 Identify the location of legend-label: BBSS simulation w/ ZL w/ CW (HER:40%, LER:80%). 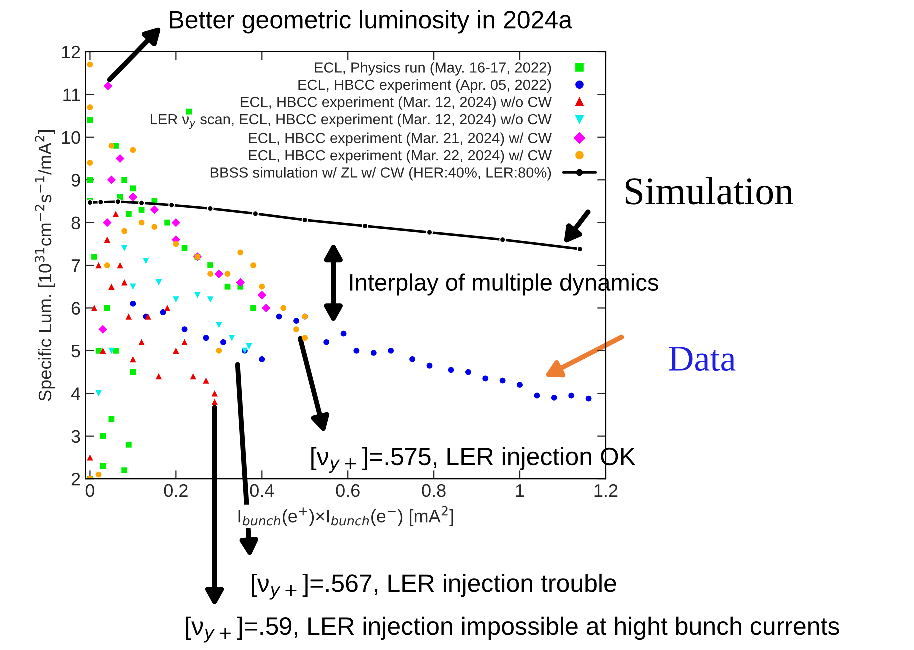
(381, 174).